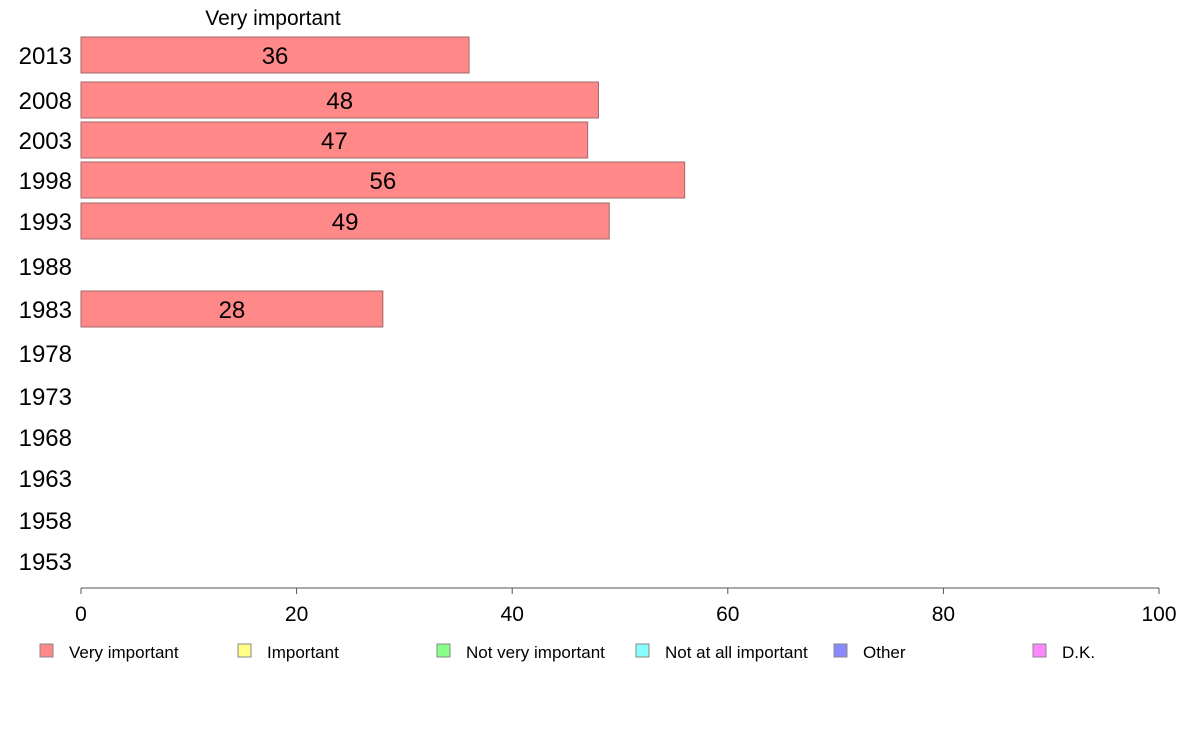 This screenshot has width=1188, height=736. Describe the element at coordinates (45, 222) in the screenshot. I see `category-label: 1993` at that location.